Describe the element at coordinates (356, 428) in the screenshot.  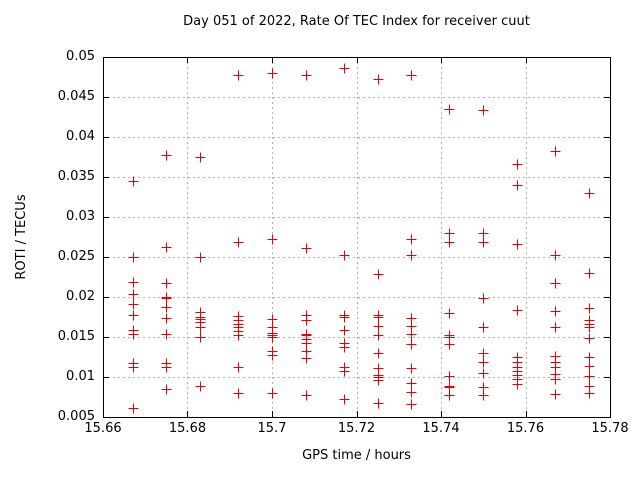
I see `x-tick-label: 15.72` at that location.